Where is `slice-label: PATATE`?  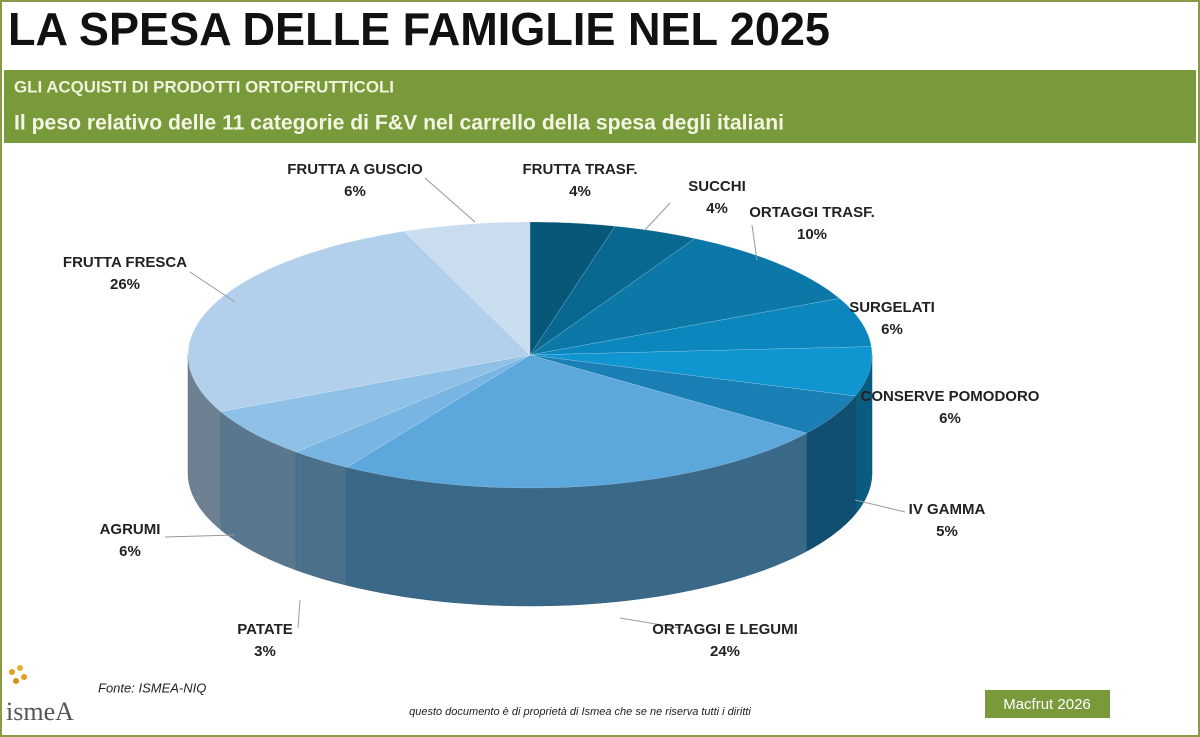 slice-label: PATATE is located at coordinates (265, 629).